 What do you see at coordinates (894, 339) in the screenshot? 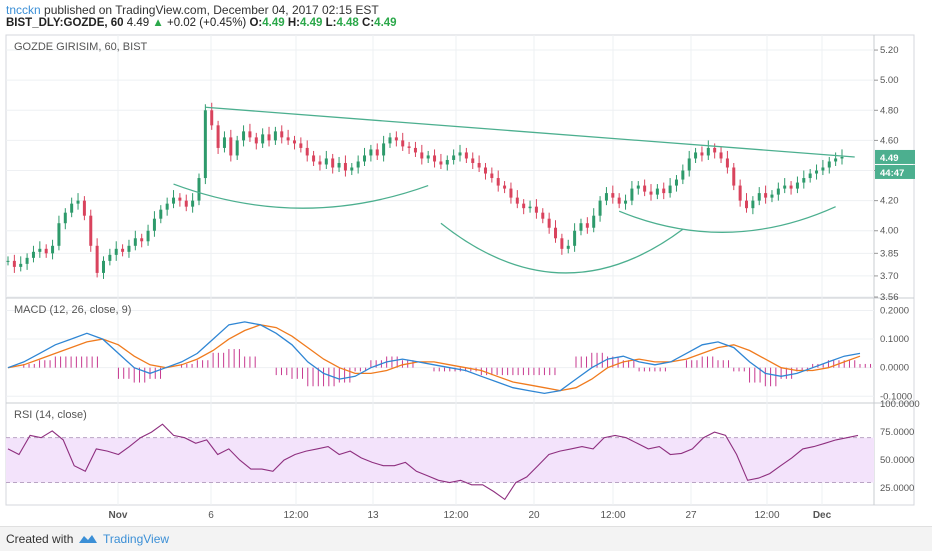
I see `macd-tick-label: 0.1000` at bounding box center [894, 339].